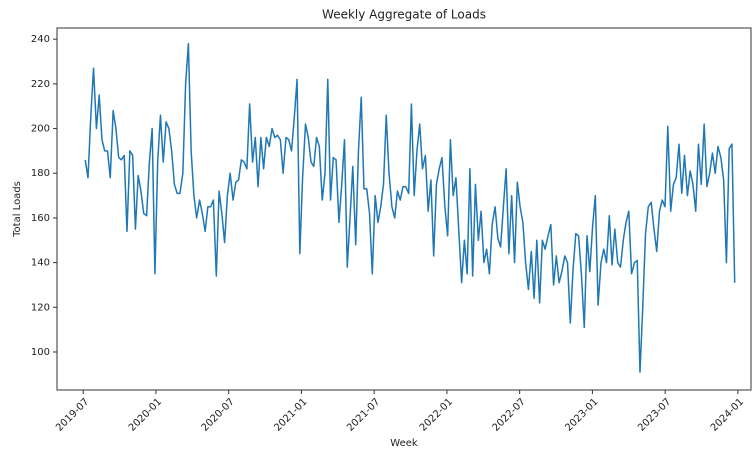 This screenshot has width=752, height=452. What do you see at coordinates (40, 307) in the screenshot?
I see `y-tick-label: 120` at bounding box center [40, 307].